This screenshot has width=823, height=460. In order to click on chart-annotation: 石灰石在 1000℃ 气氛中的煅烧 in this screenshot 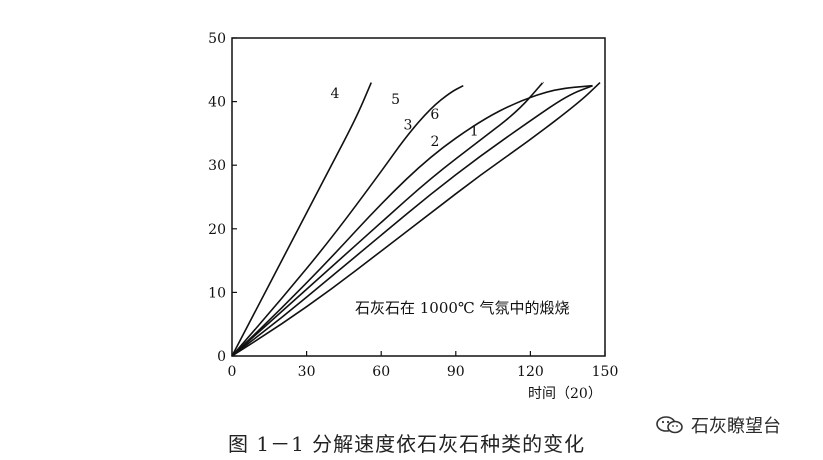, I will do `click(462, 308)`.